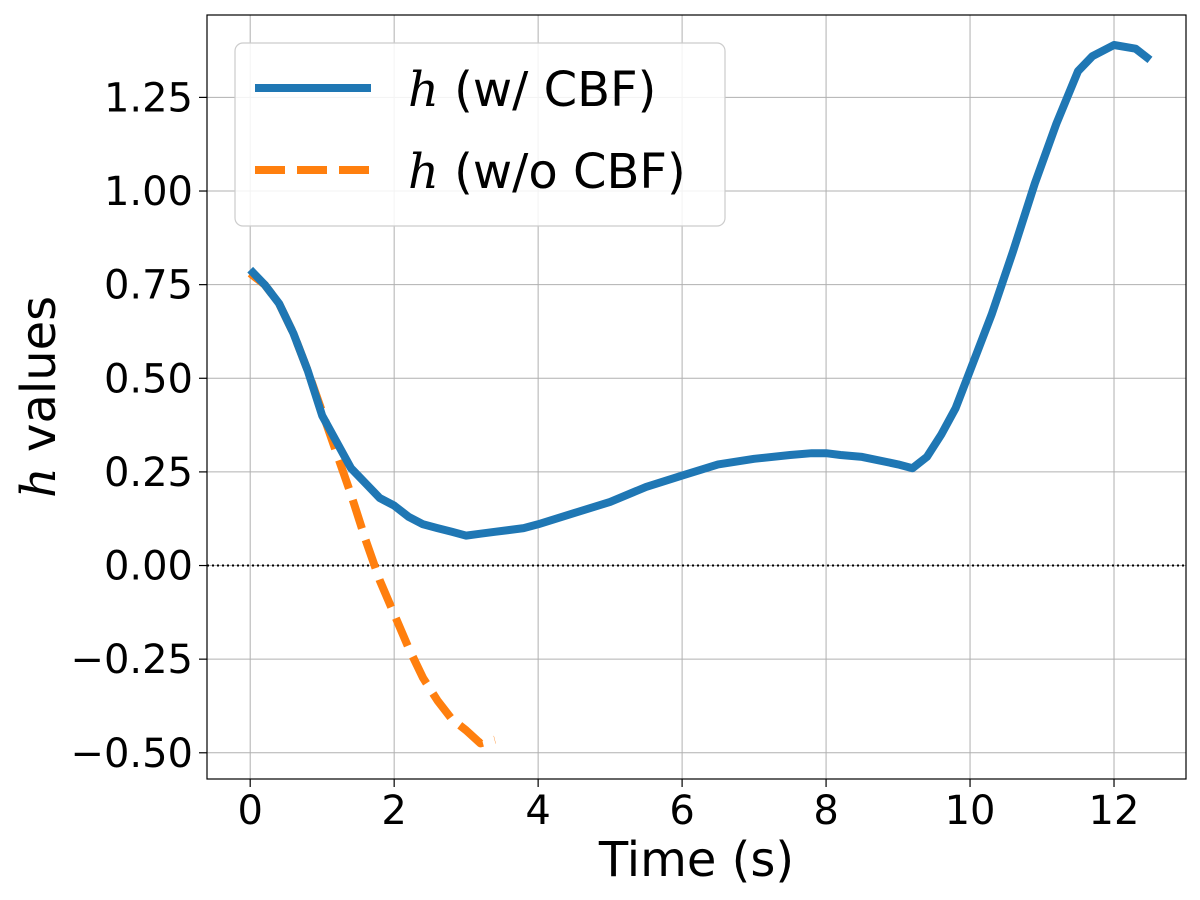 The height and width of the screenshot is (900, 1200). I want to click on x-tick-label: 0, so click(249, 811).